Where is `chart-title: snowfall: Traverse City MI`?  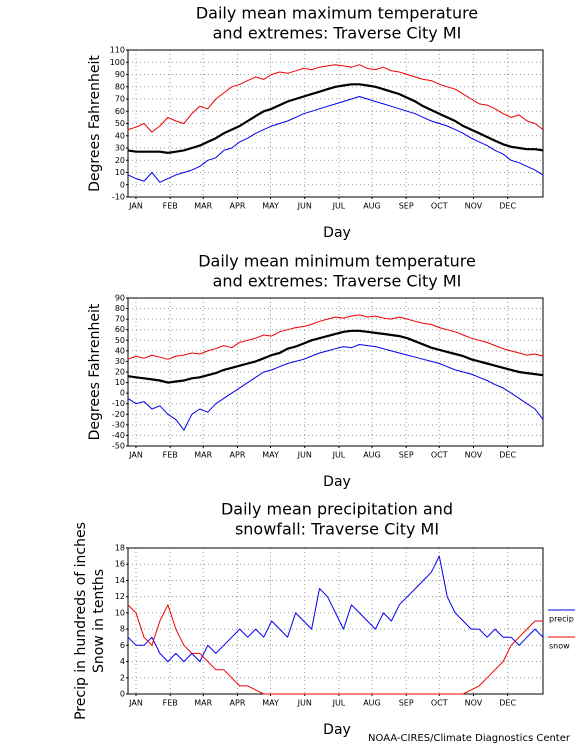 chart-title: snowfall: Traverse City MI is located at coordinates (337, 529).